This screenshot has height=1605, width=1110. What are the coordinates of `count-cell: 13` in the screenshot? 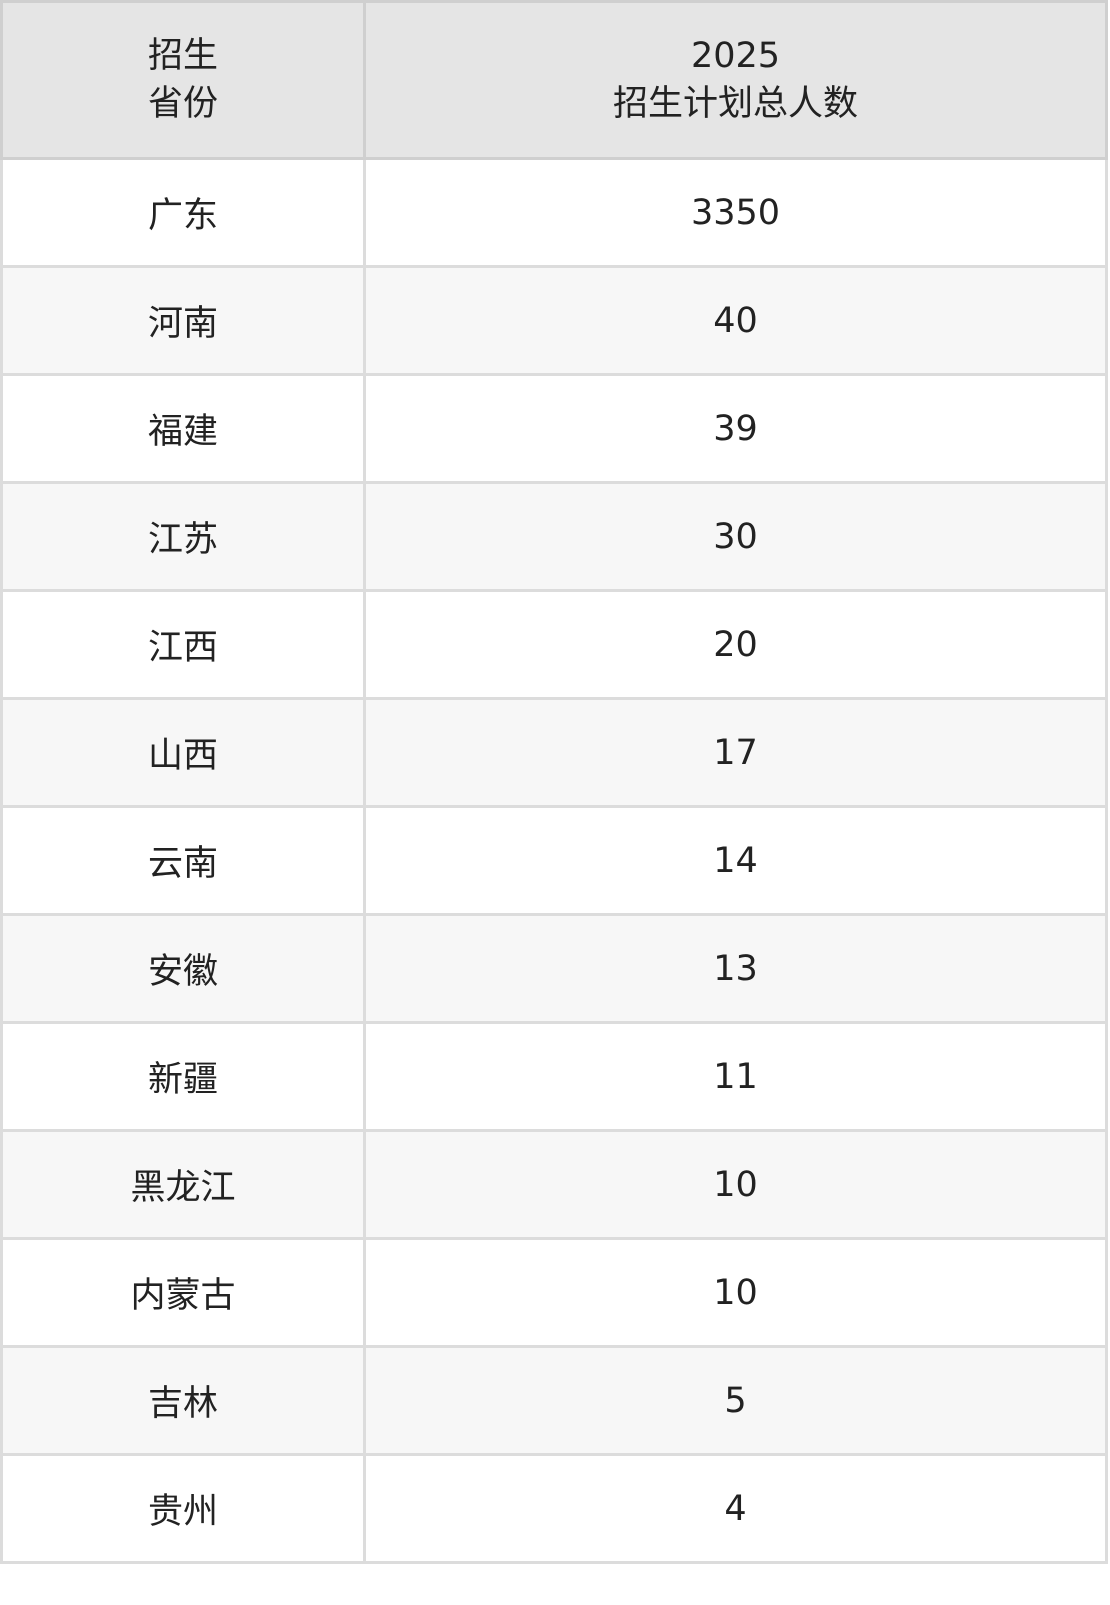 It's located at (735, 968).